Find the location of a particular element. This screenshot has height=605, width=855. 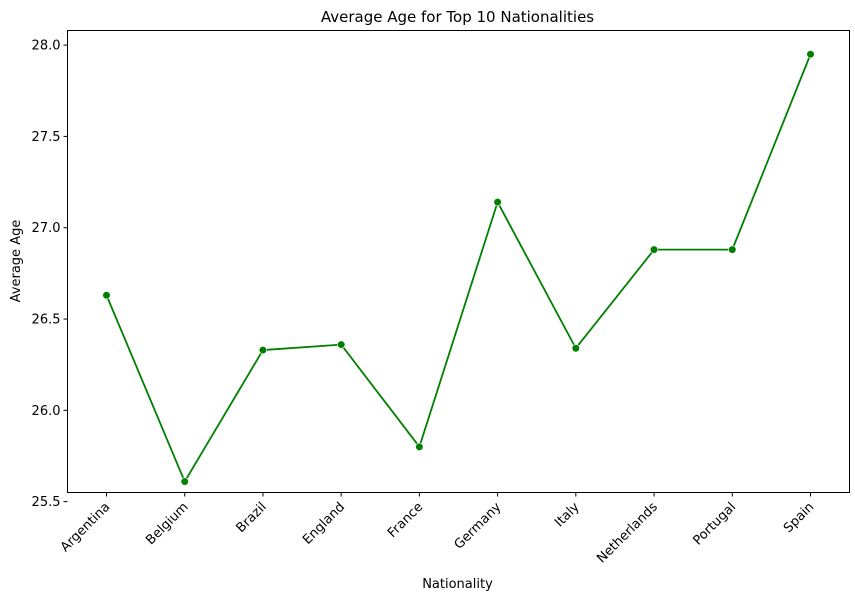

y-tick-label: 27.0 is located at coordinates (46, 228).